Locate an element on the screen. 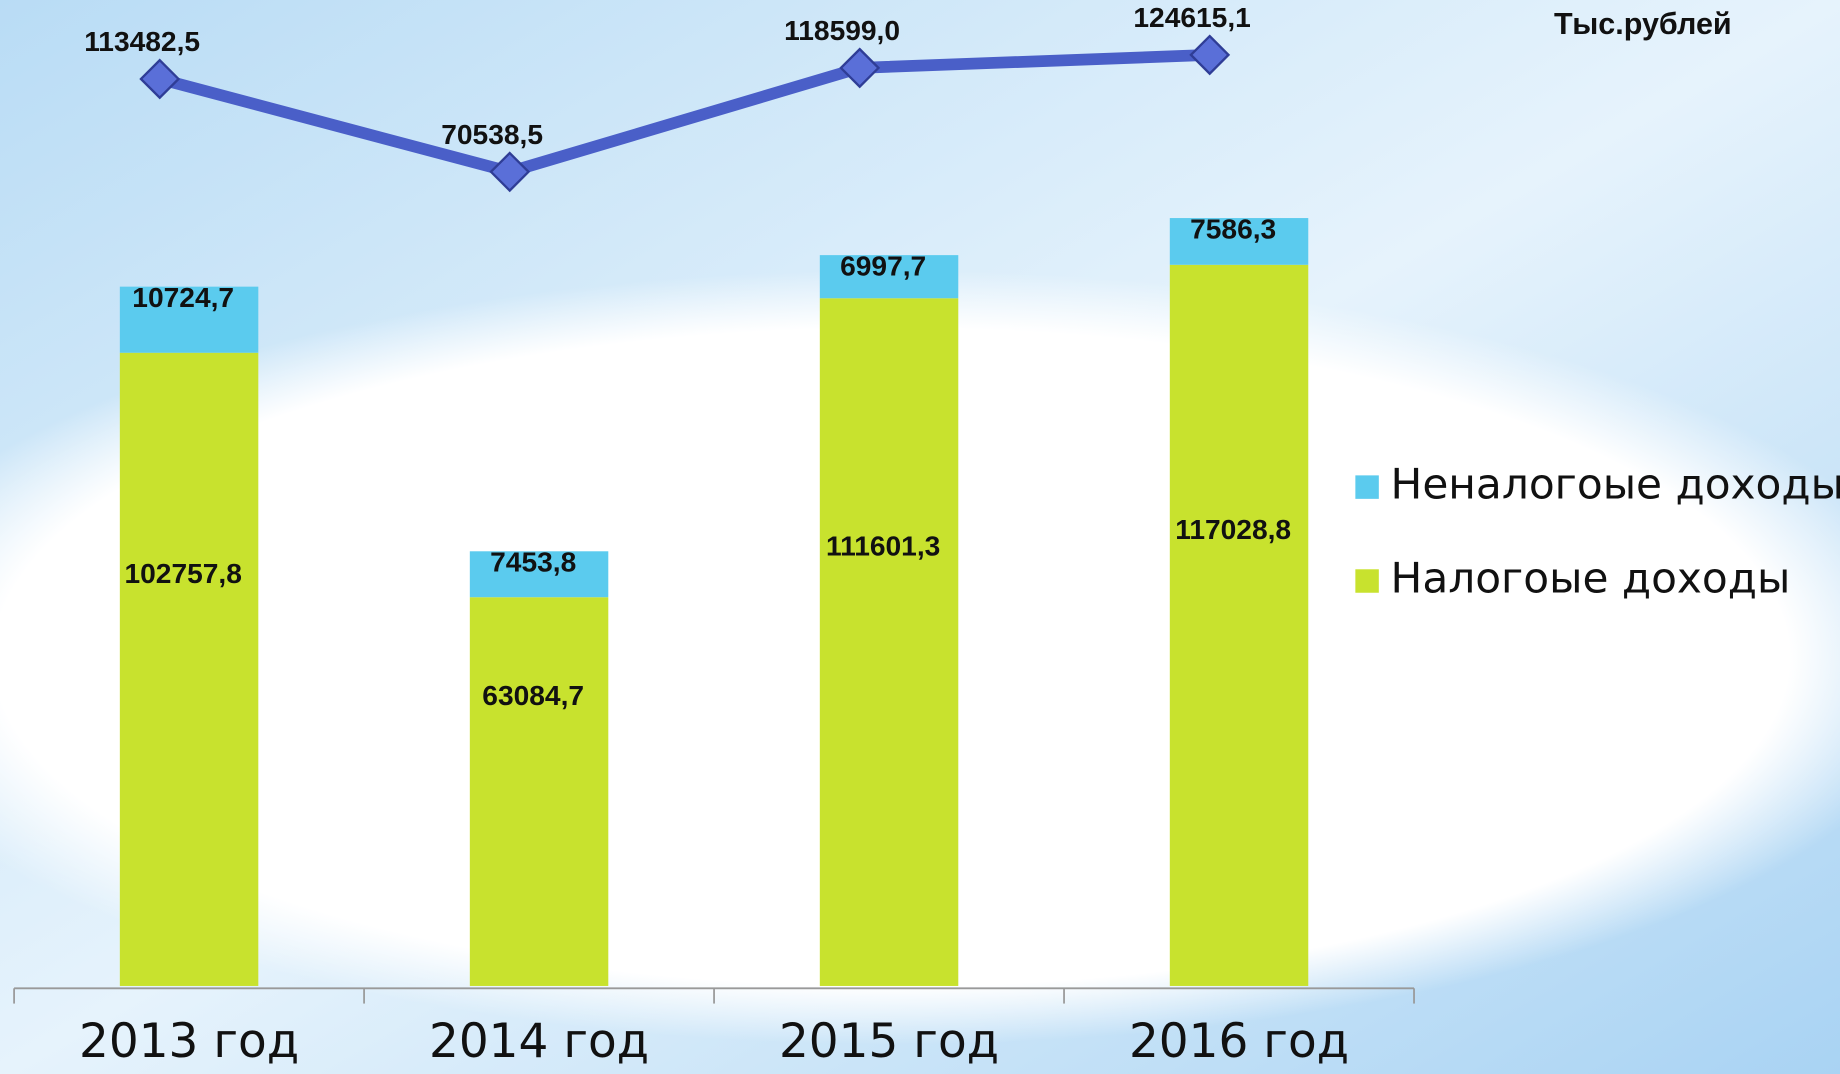  line is located at coordinates (684, 113).